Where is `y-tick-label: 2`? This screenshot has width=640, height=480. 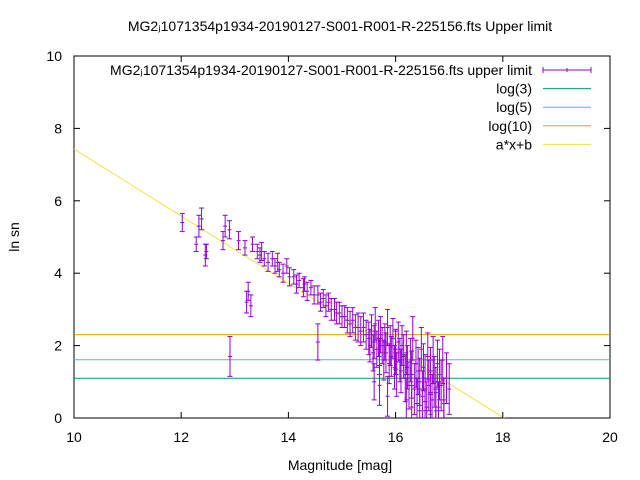 y-tick-label: 2 is located at coordinates (58, 346).